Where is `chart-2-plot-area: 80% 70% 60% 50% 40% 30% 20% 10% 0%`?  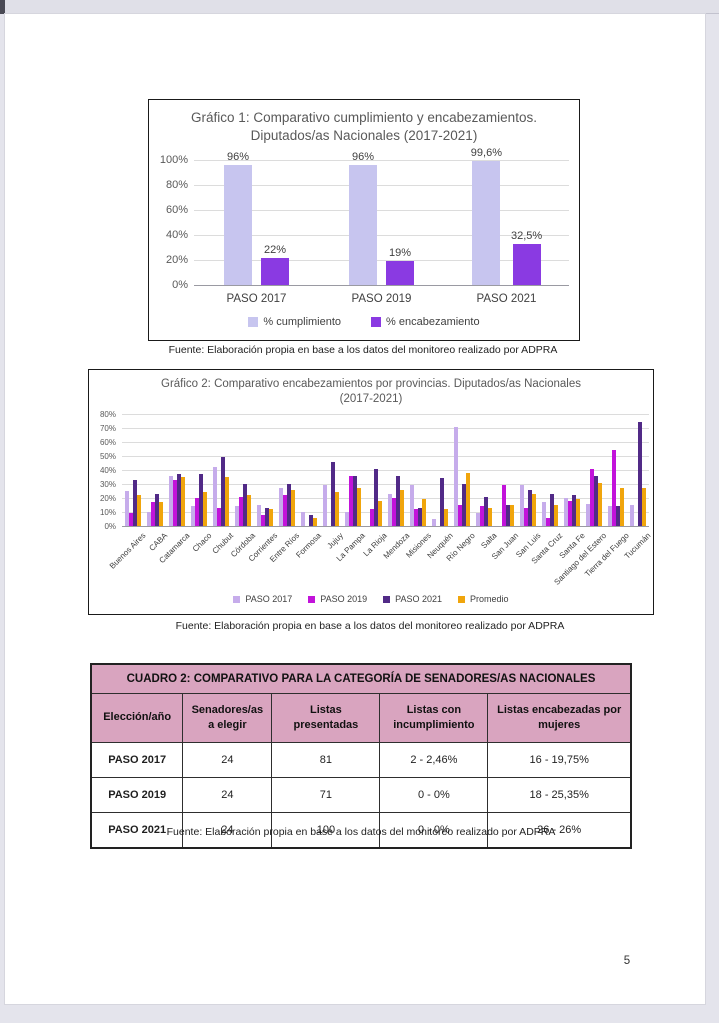 chart-2-plot-area: 80% 70% 60% 50% 40% 30% 20% 10% 0% is located at coordinates (374, 470).